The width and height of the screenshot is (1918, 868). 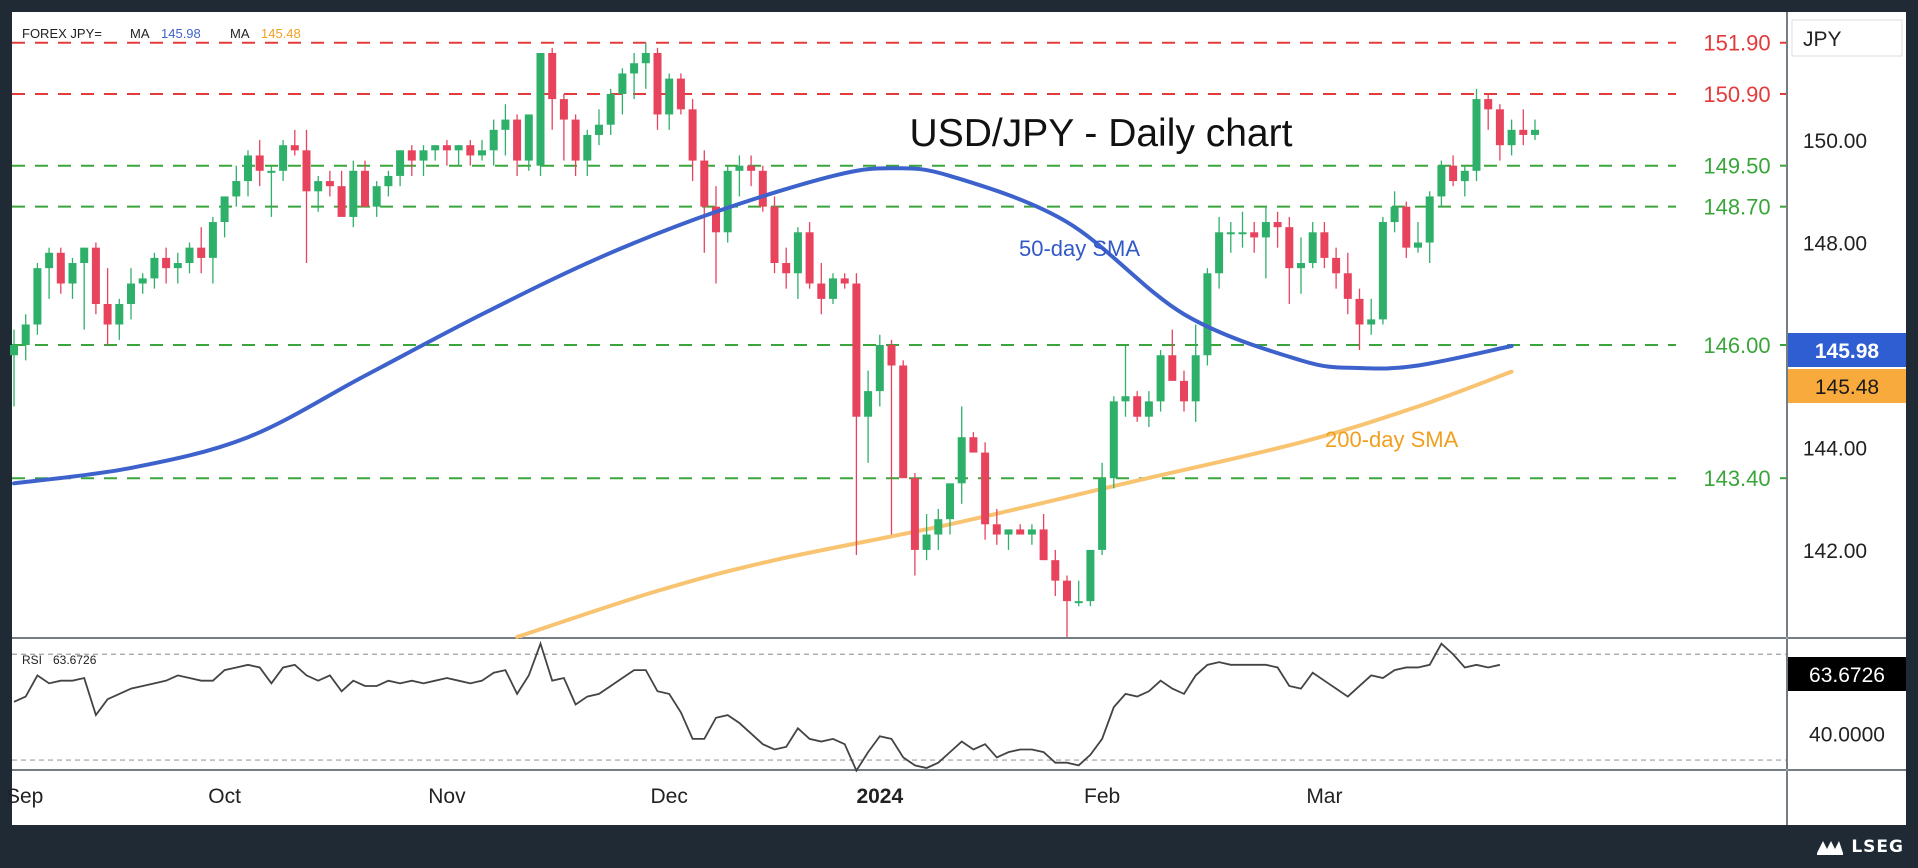 I want to click on rsi-layer: 40.0000, so click(x=948, y=706).